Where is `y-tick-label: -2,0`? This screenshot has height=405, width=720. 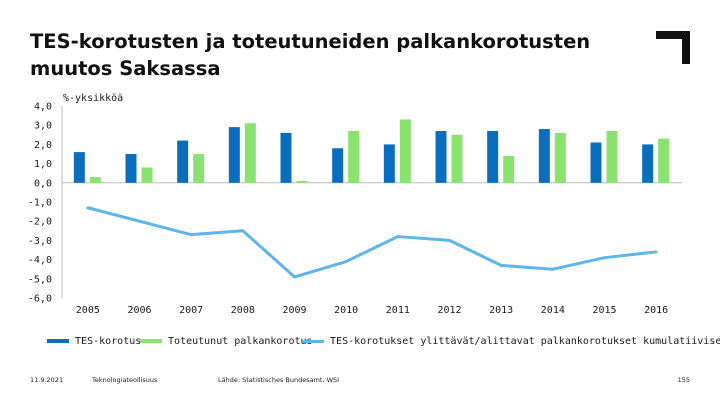 y-tick-label: -2,0 is located at coordinates (40, 222).